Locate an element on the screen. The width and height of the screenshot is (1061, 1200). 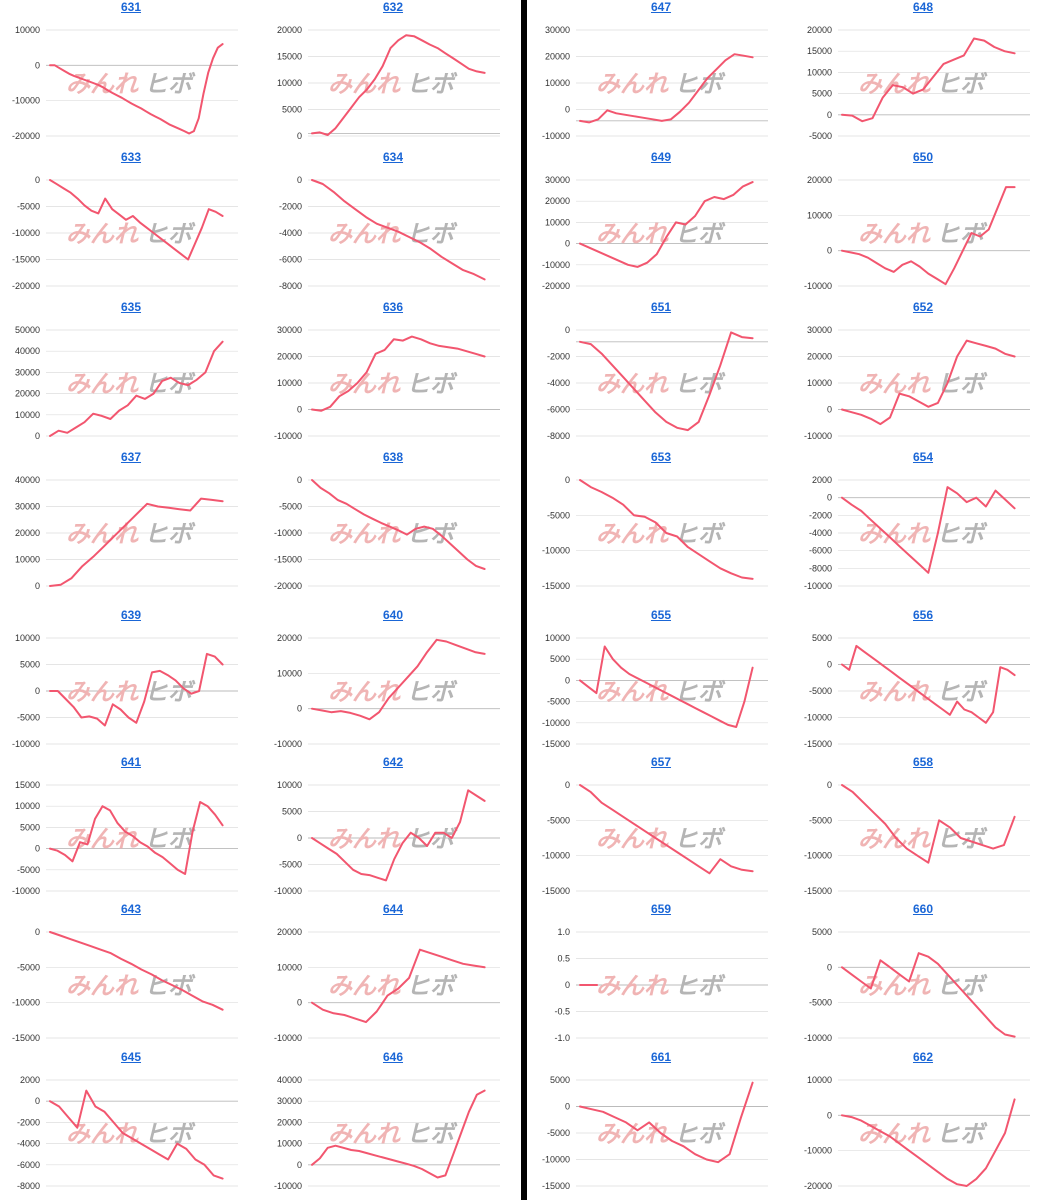
chart-plot: 20000 10000 0 -10000 みんれ ヒボ is located at coordinates (387, 985).